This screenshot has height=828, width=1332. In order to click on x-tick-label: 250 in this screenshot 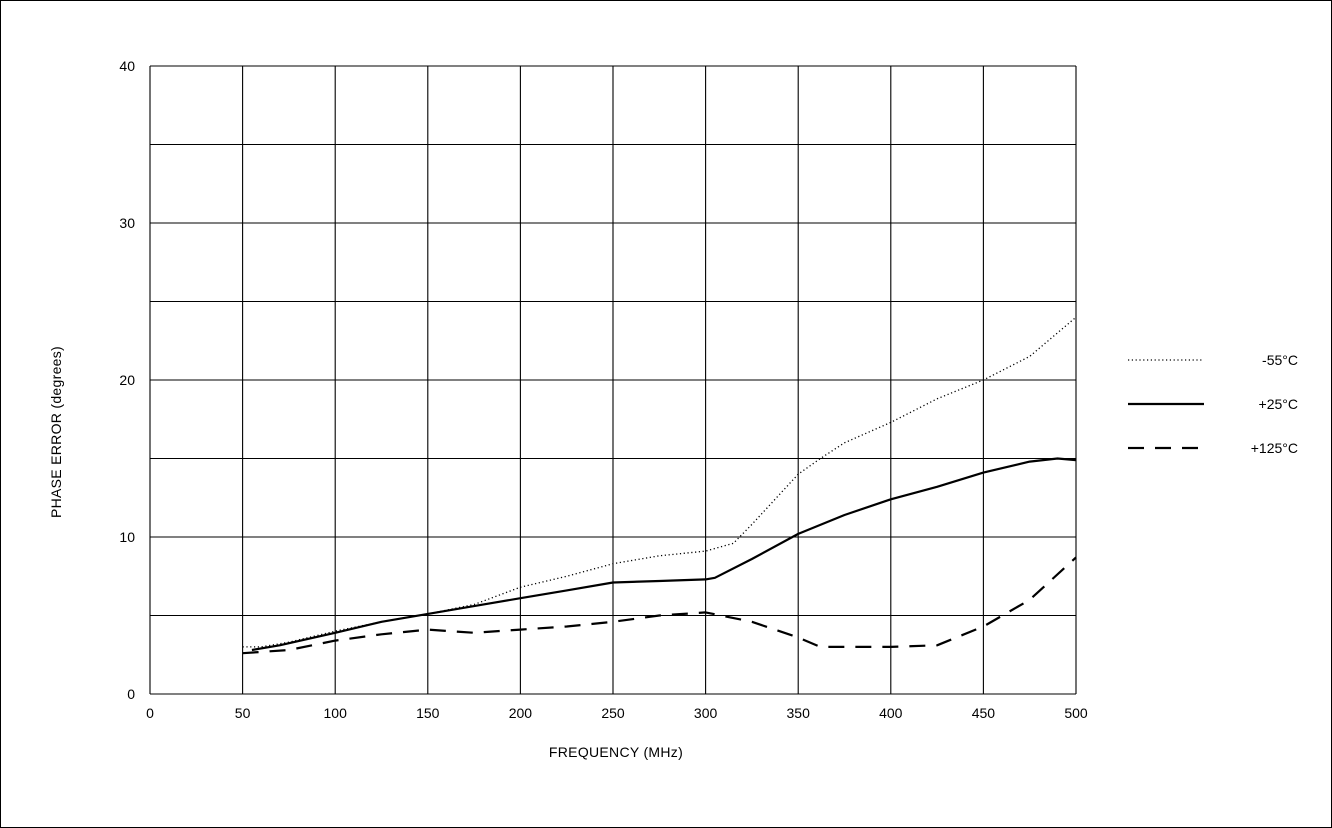, I will do `click(613, 713)`.